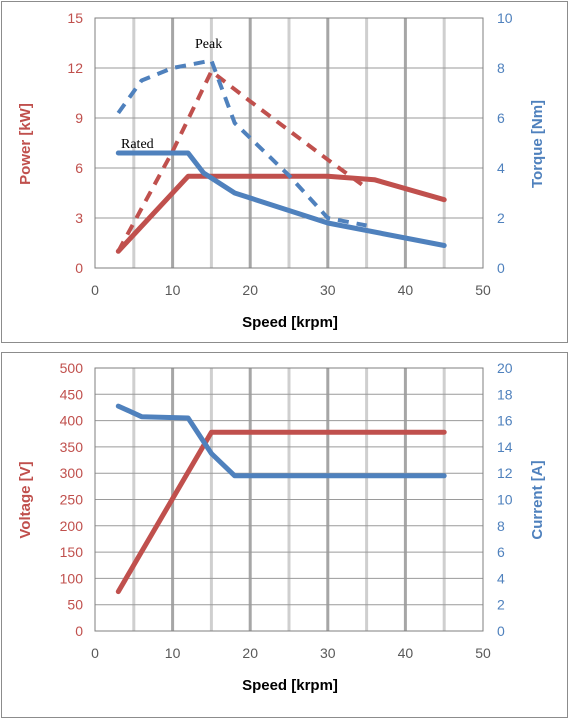 The width and height of the screenshot is (570, 720). I want to click on y-left-tick-label: 3, so click(79, 218).